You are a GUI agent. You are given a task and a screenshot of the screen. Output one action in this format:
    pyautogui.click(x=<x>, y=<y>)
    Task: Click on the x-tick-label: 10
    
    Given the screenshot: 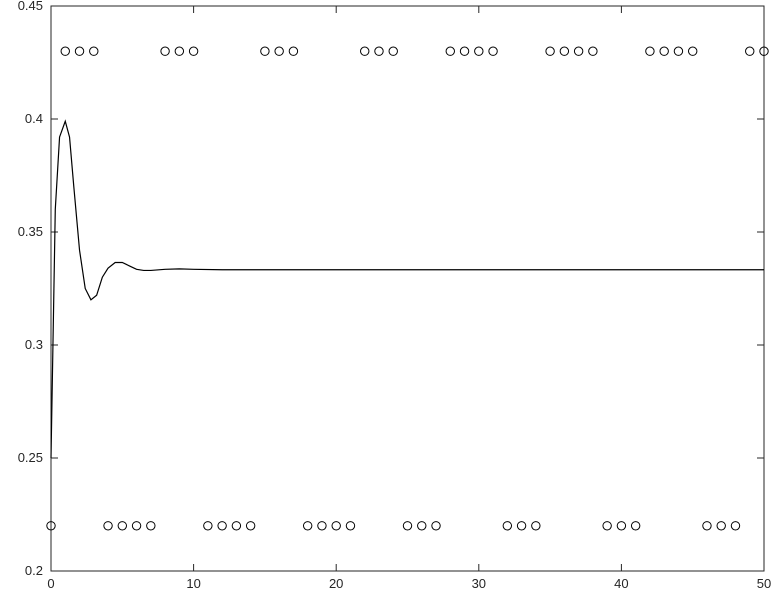 What is the action you would take?
    pyautogui.click(x=193, y=583)
    